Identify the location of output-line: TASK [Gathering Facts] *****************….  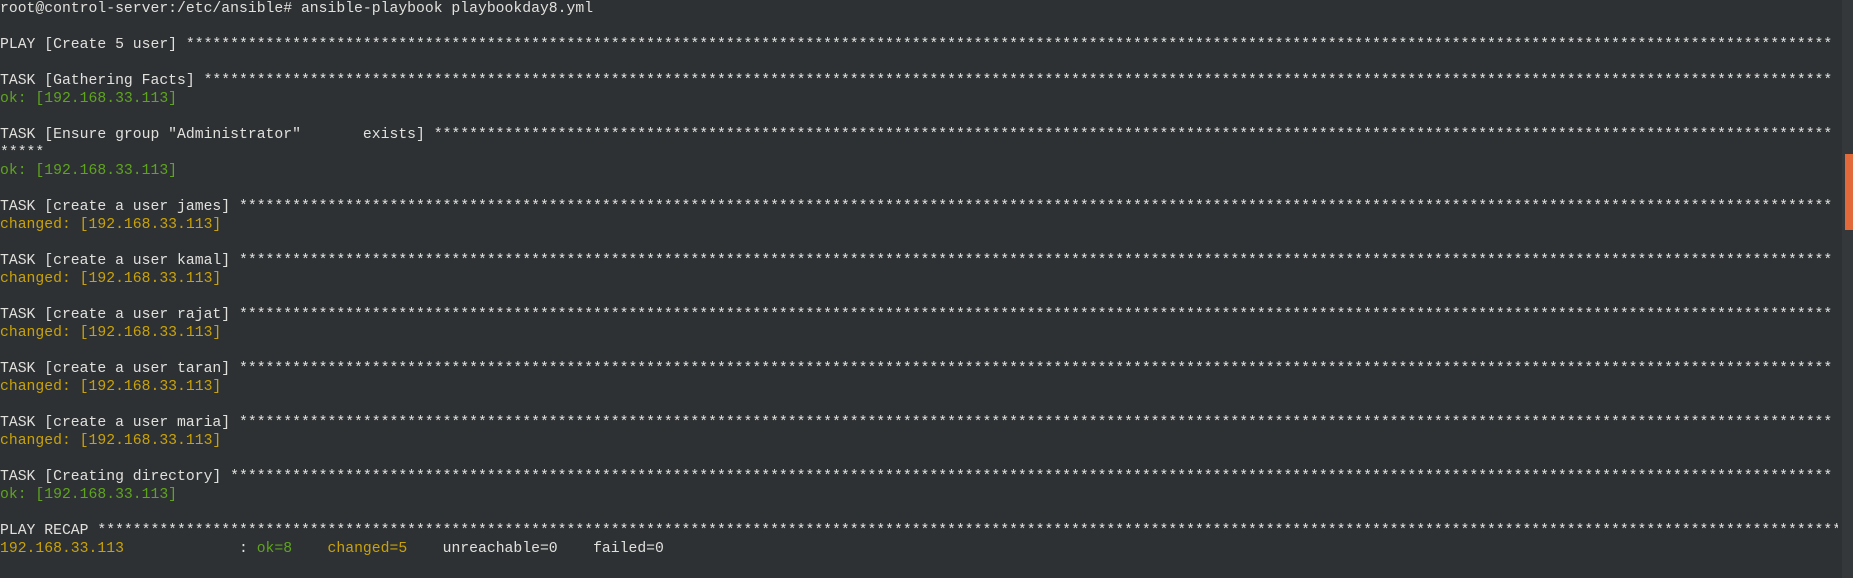
(919, 81).